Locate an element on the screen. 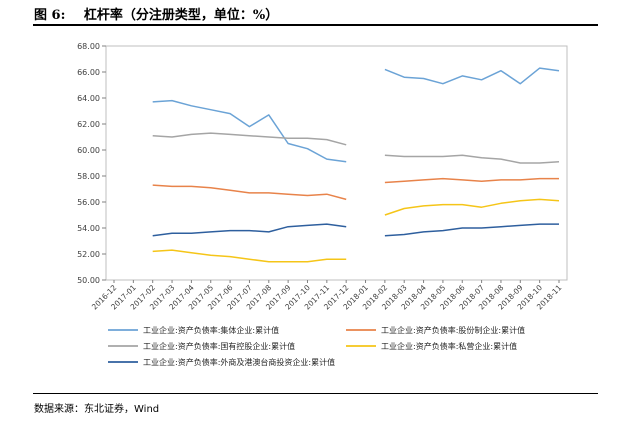 This screenshot has height=421, width=640. legend-label-1: 工业企业:资产负债率:集体企业:累计值 is located at coordinates (211, 330).